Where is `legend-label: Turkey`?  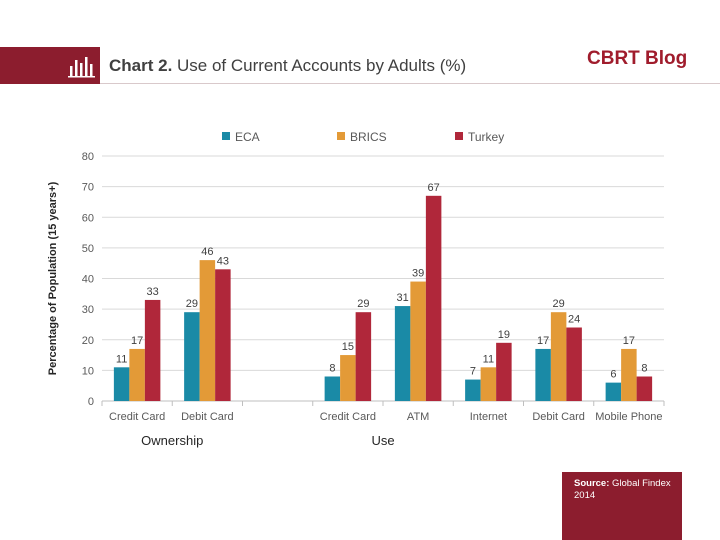 legend-label: Turkey is located at coordinates (486, 137).